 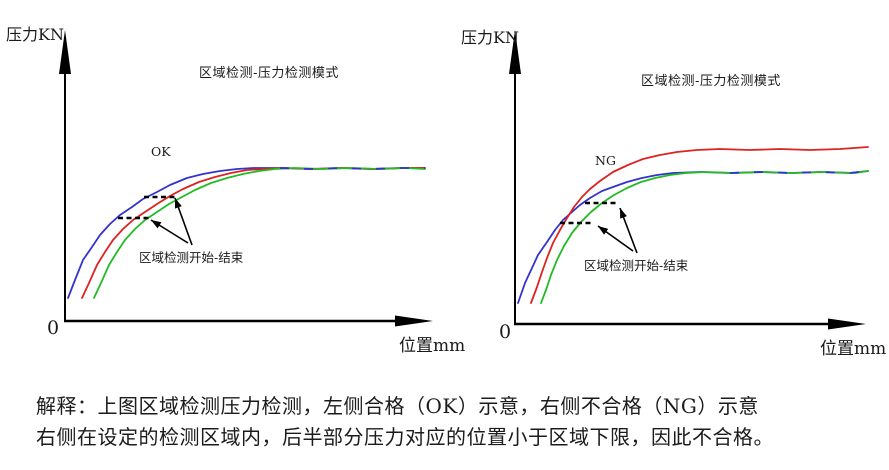 What do you see at coordinates (490, 37) in the screenshot?
I see `ng-chart-pressure-axis-label: 压力KN` at bounding box center [490, 37].